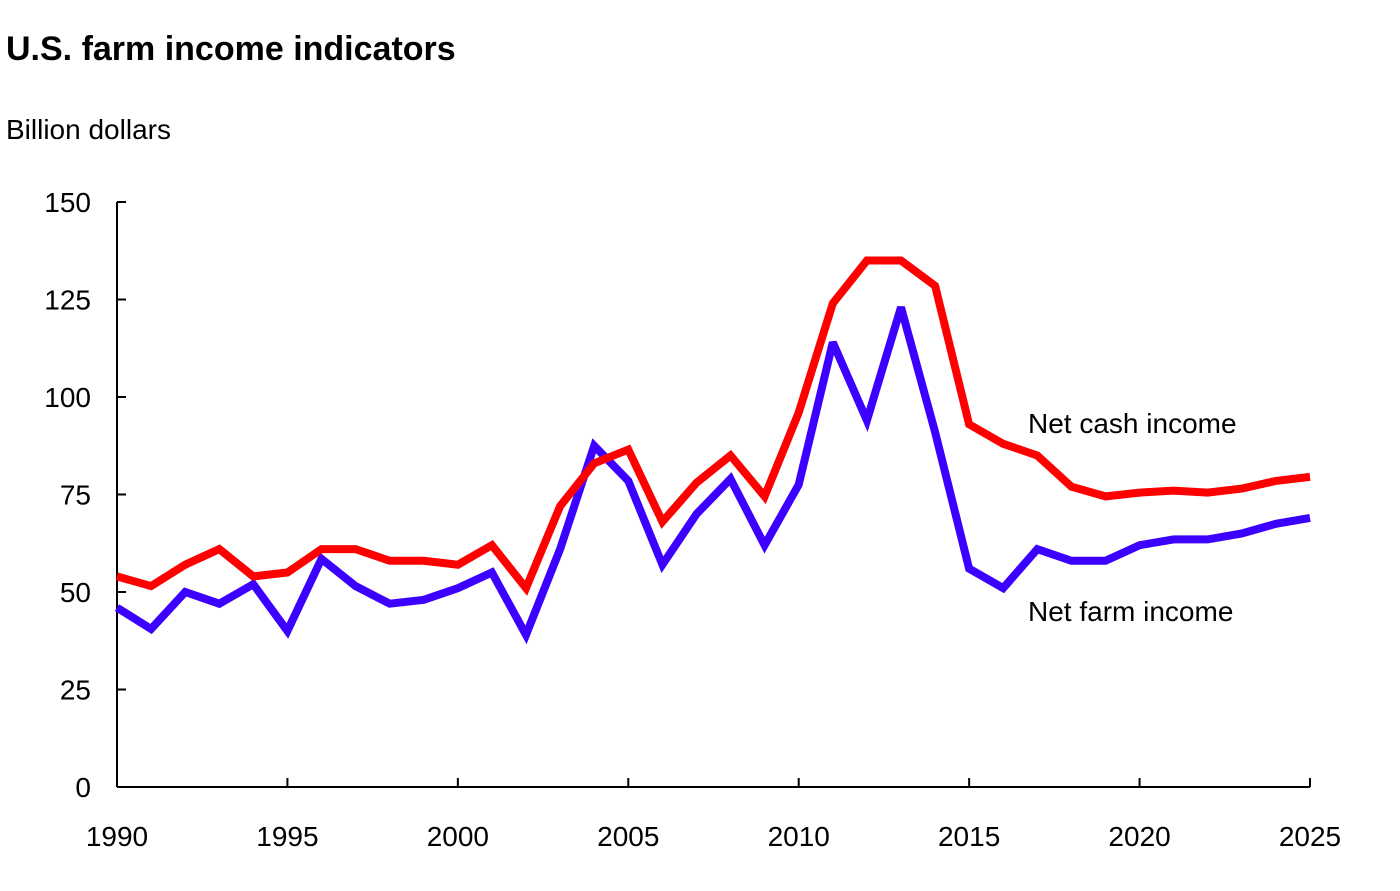  Describe the element at coordinates (969, 836) in the screenshot. I see `x-tick-label: 2015` at that location.